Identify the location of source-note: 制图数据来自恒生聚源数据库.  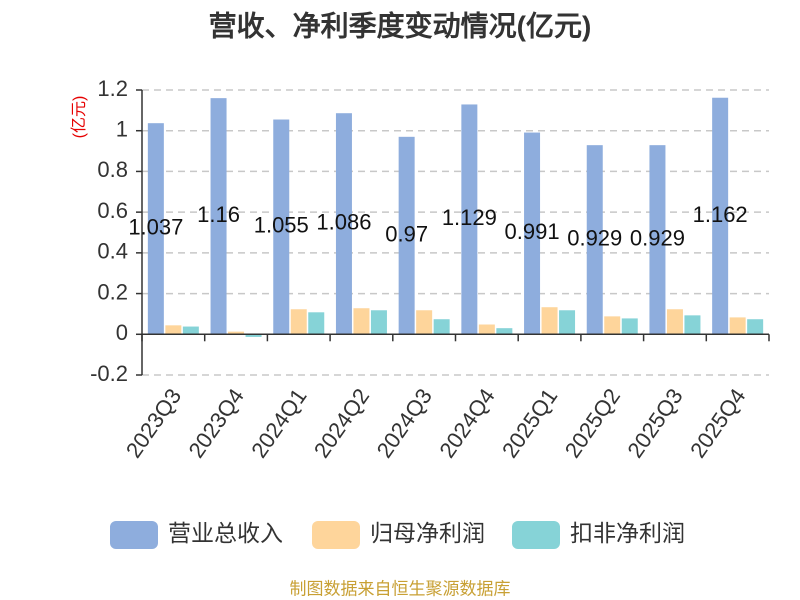
(400, 588).